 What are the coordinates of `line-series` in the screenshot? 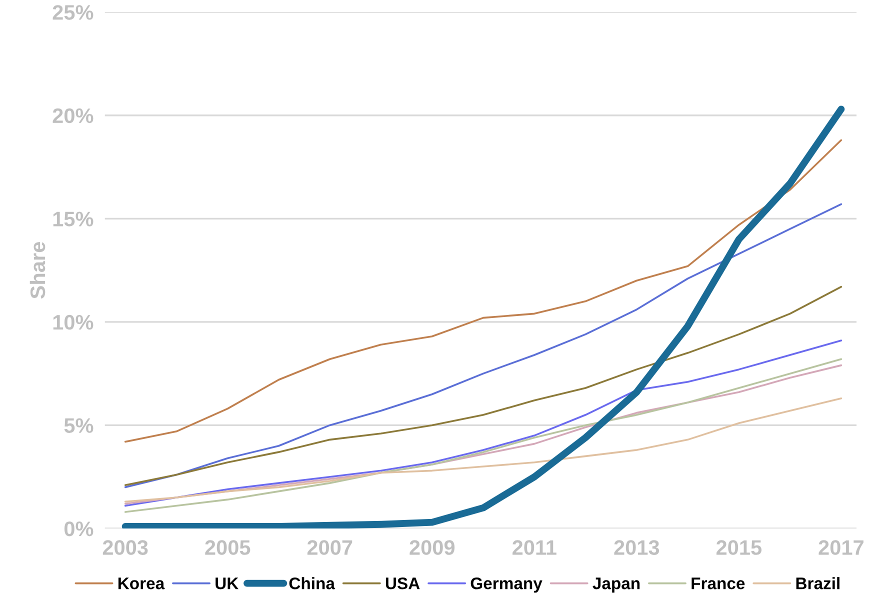 It's located at (483, 450).